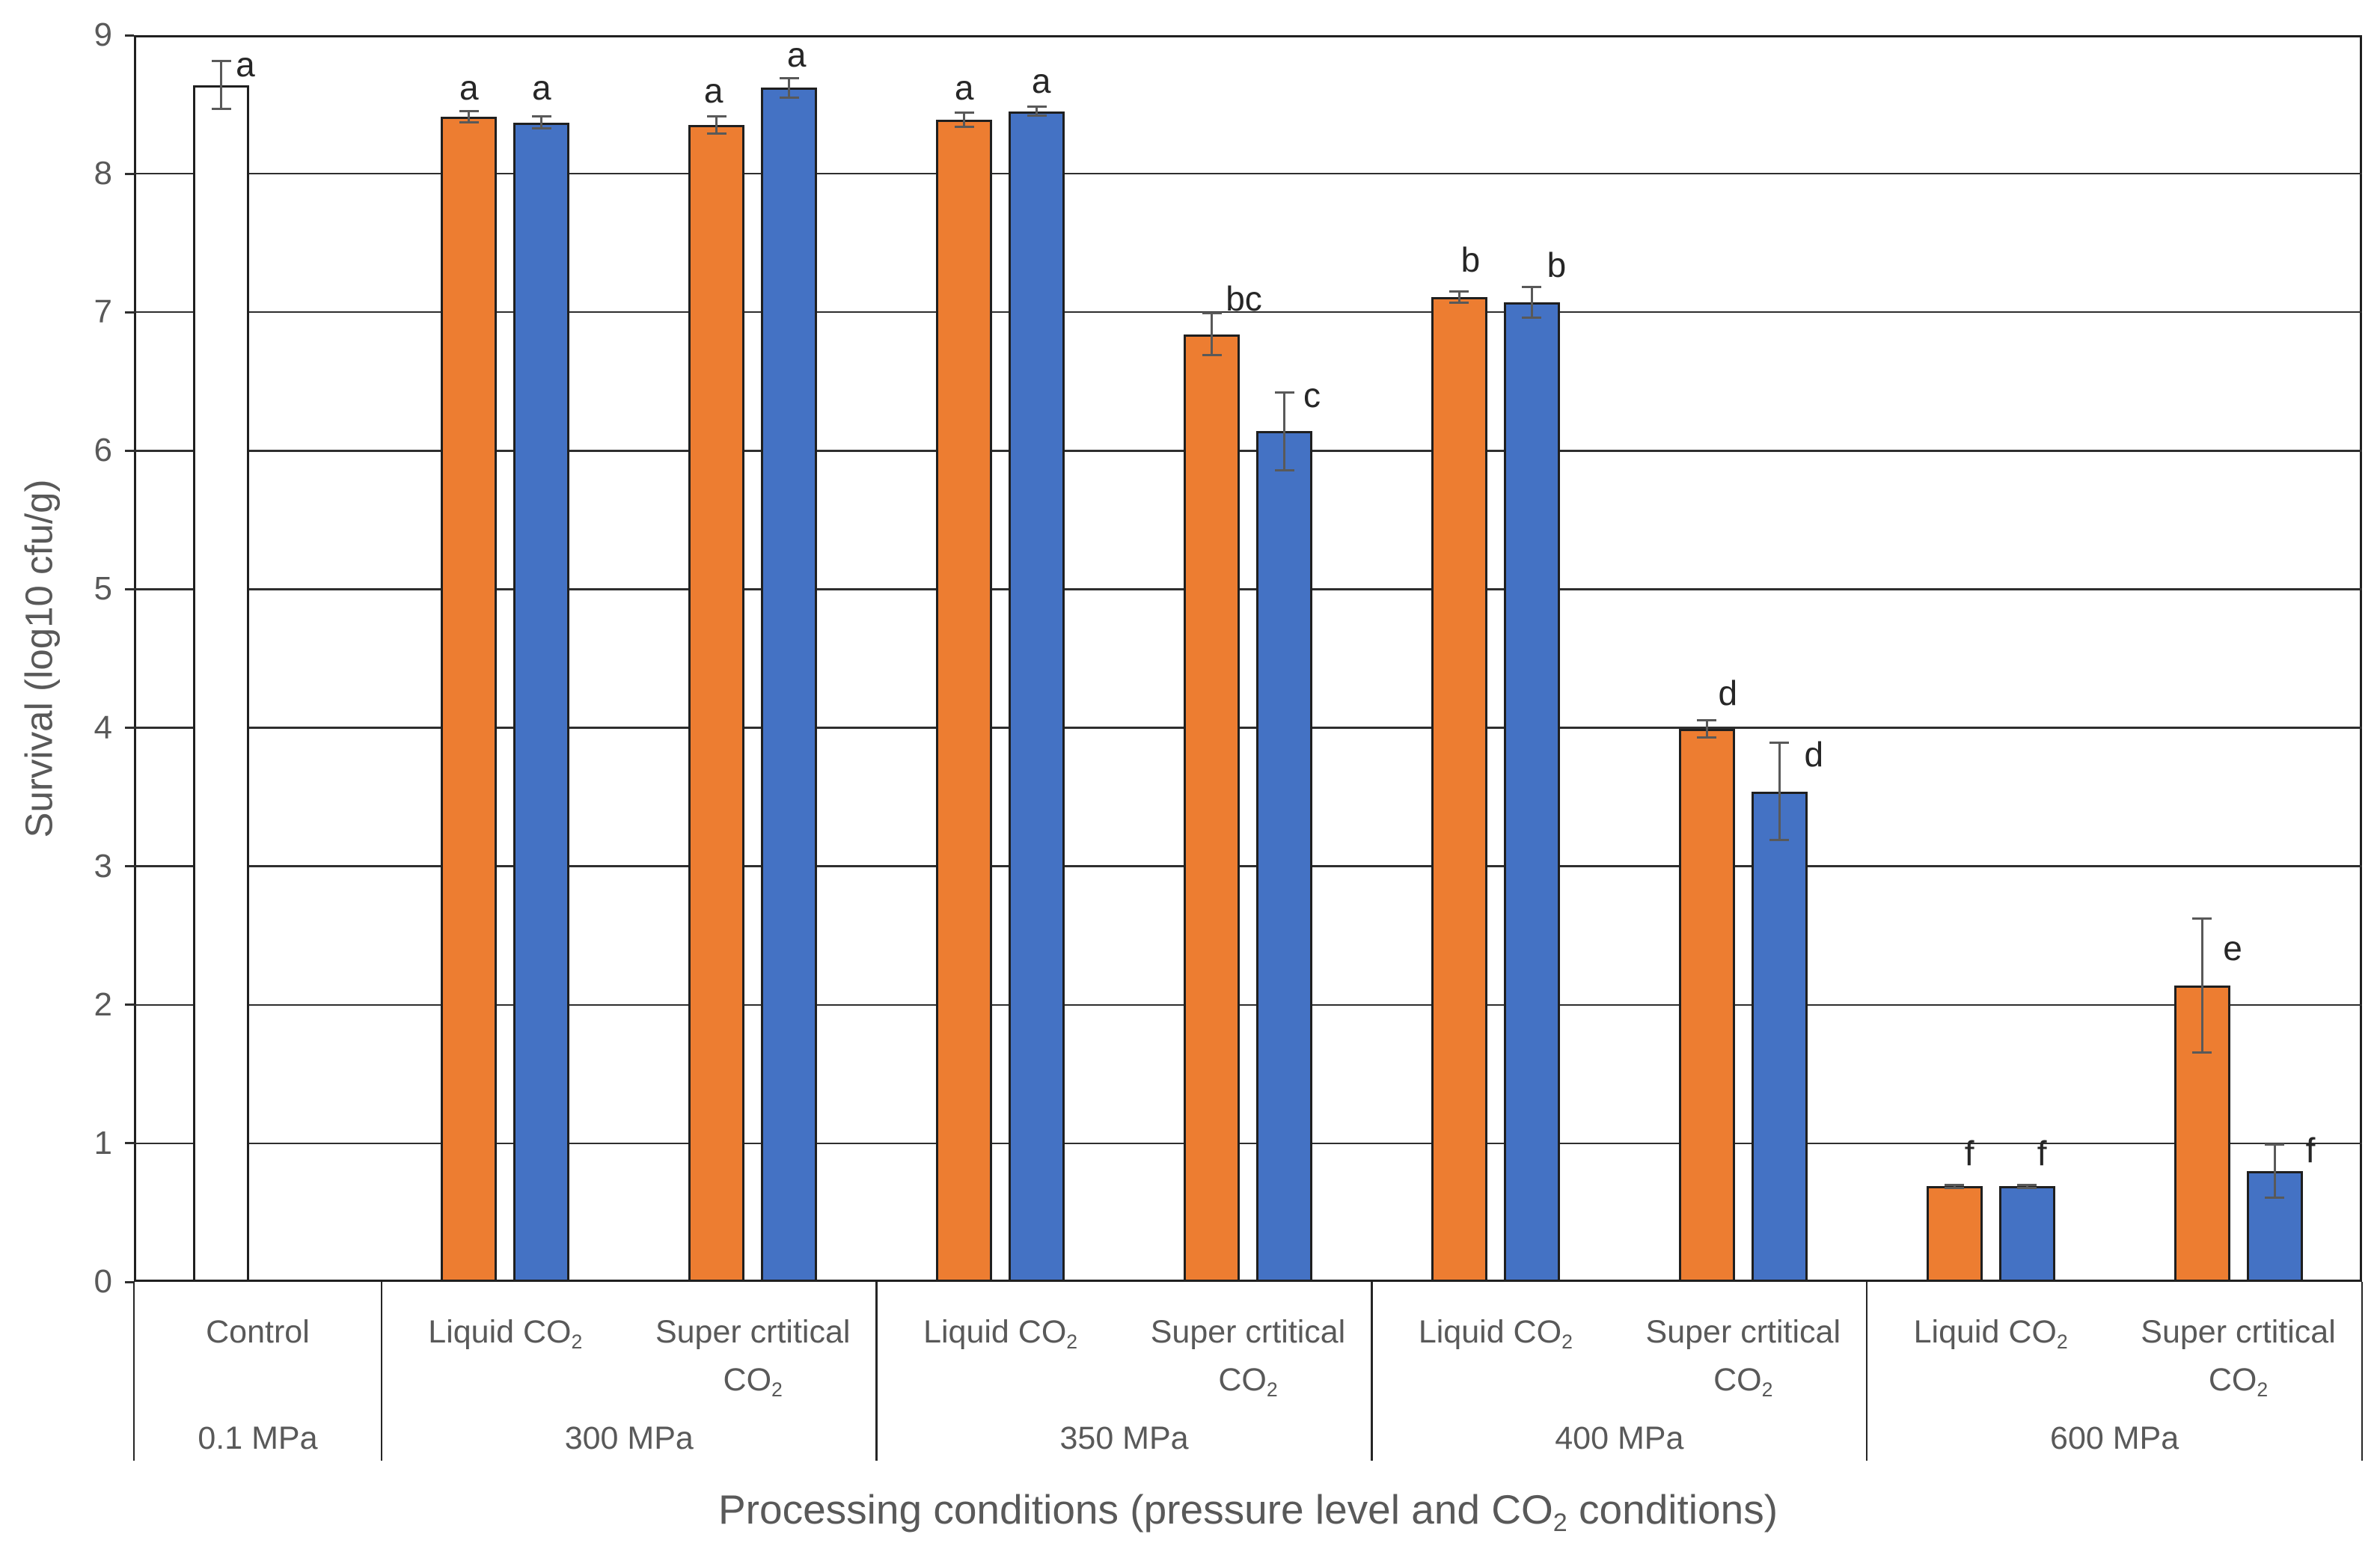 The image size is (2380, 1552). What do you see at coordinates (1124, 1438) in the screenshot?
I see `pressure-label: 350 MPa` at bounding box center [1124, 1438].